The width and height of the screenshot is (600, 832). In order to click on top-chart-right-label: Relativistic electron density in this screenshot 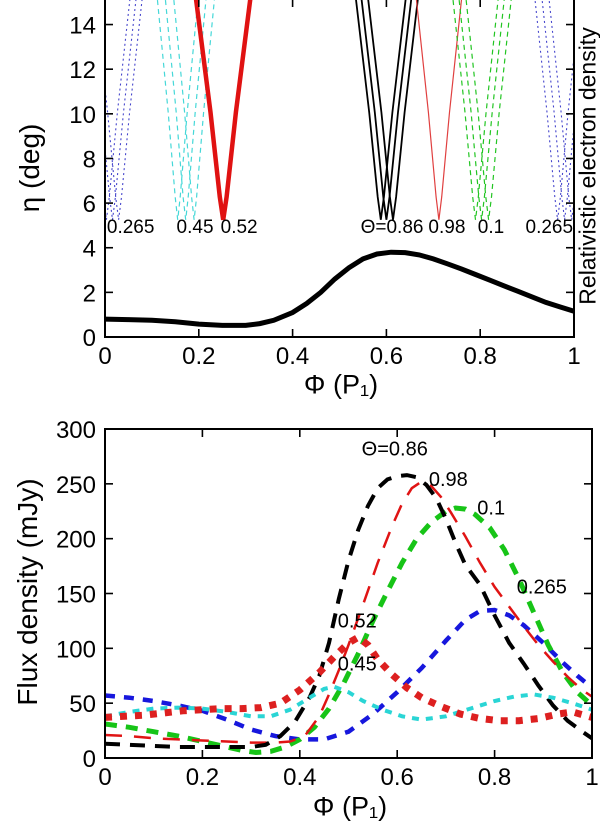, I will do `click(587, 166)`.